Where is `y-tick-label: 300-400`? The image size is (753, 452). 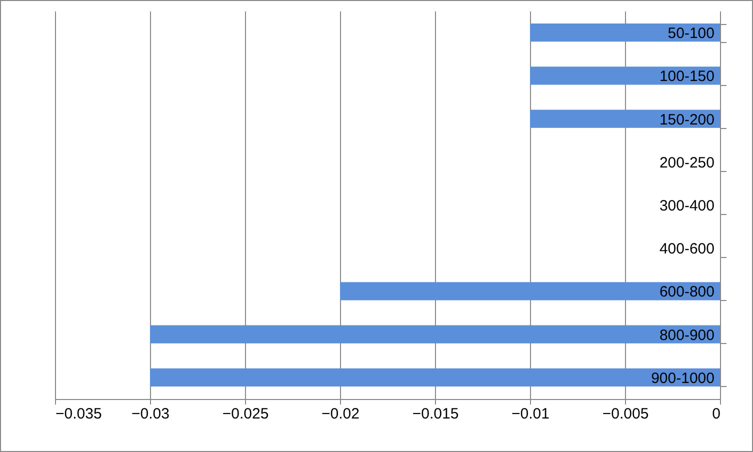
y-tick-label: 300-400 is located at coordinates (686, 206).